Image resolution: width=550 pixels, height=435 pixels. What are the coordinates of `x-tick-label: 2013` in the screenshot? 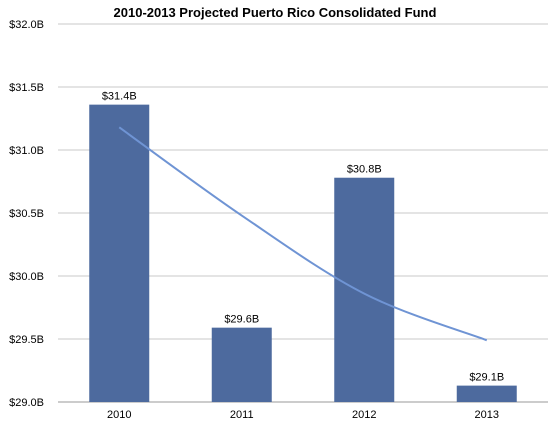 It's located at (487, 415).